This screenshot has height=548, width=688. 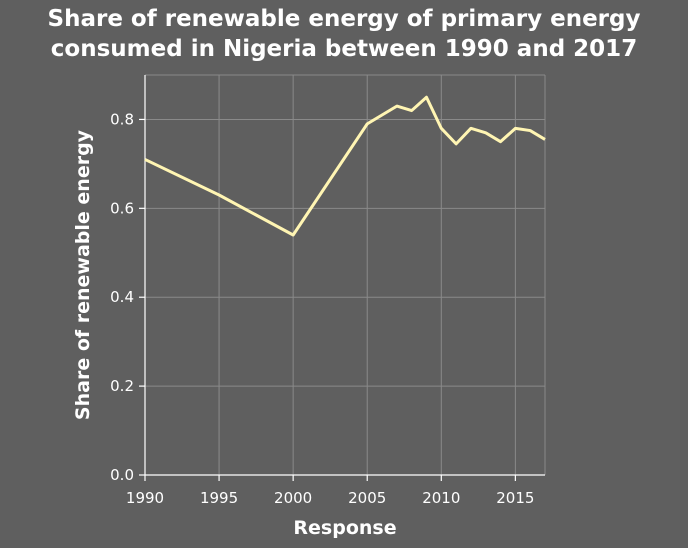 What do you see at coordinates (122, 119) in the screenshot?
I see `y-tick-label-0.8: 0.8` at bounding box center [122, 119].